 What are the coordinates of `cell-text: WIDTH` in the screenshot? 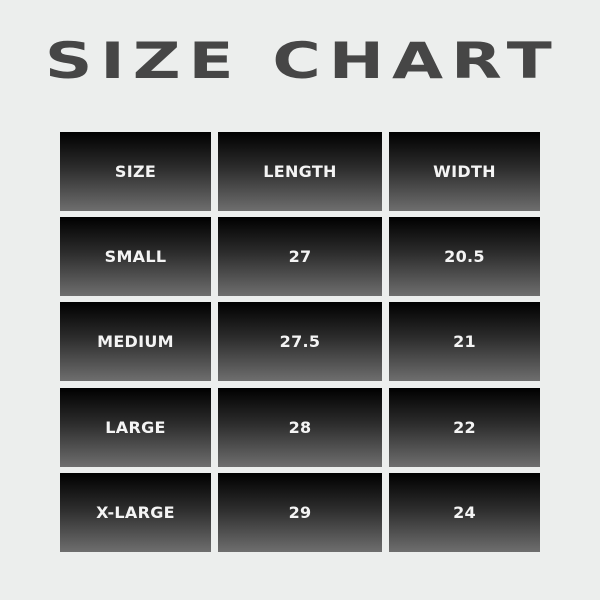 It's located at (464, 171).